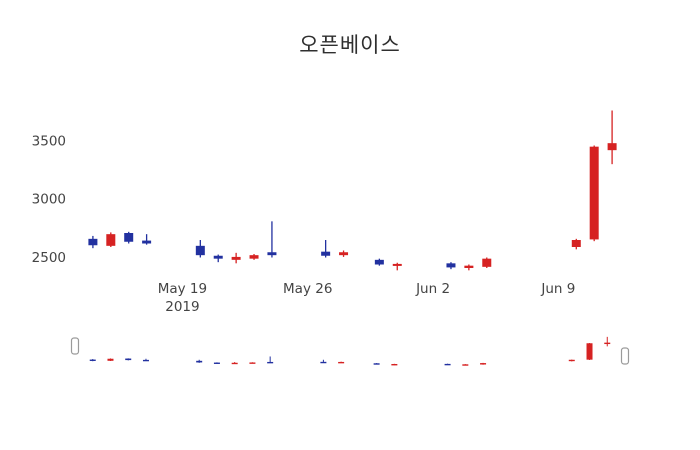  What do you see at coordinates (75, 346) in the screenshot?
I see `range-slider-left-handle` at bounding box center [75, 346].